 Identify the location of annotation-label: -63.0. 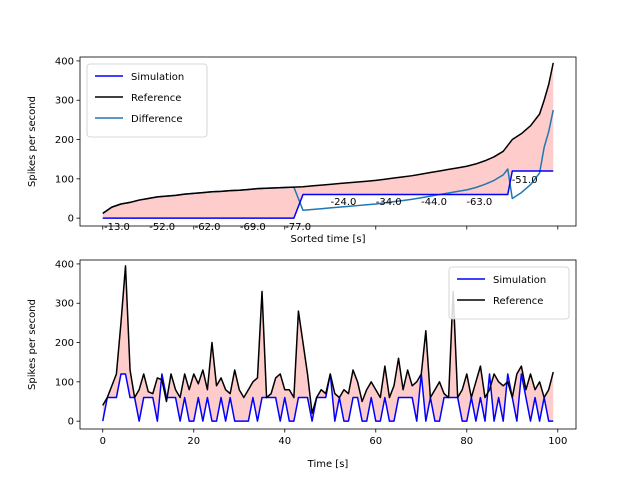
(479, 202).